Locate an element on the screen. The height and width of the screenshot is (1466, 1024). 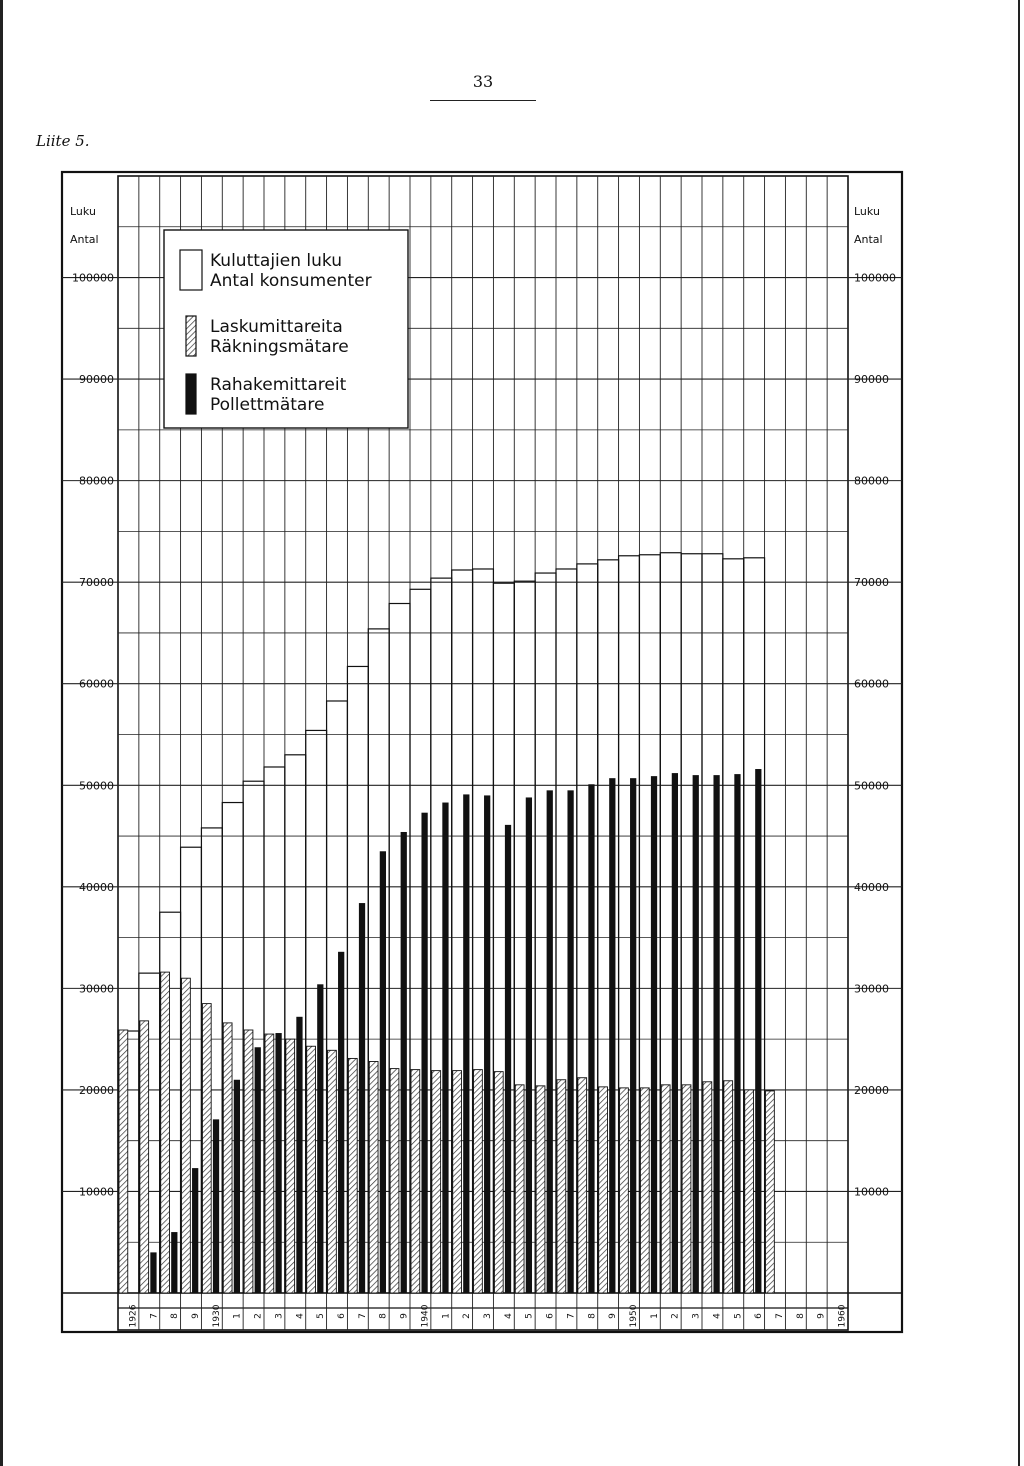
y-tick-label-left: 30000 is located at coordinates (96, 988).